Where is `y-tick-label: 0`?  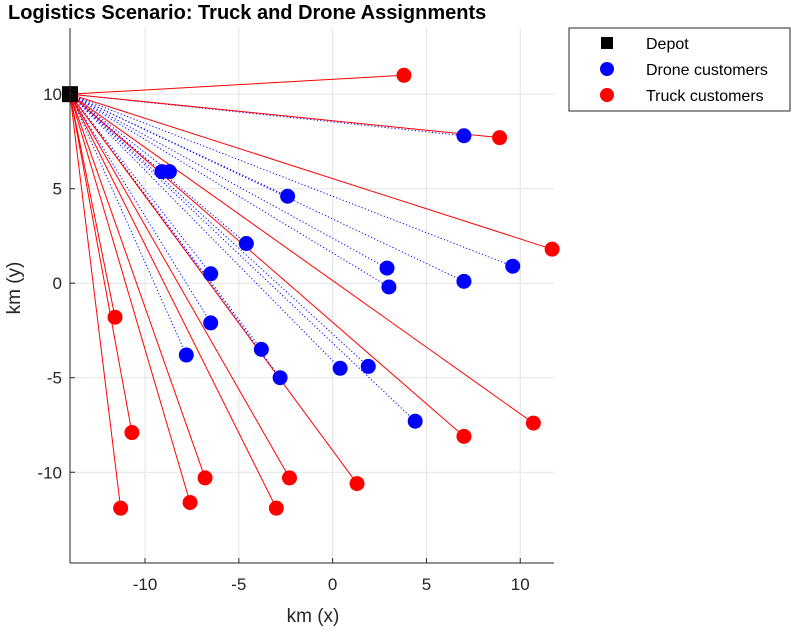
y-tick-label: 0 is located at coordinates (57, 283).